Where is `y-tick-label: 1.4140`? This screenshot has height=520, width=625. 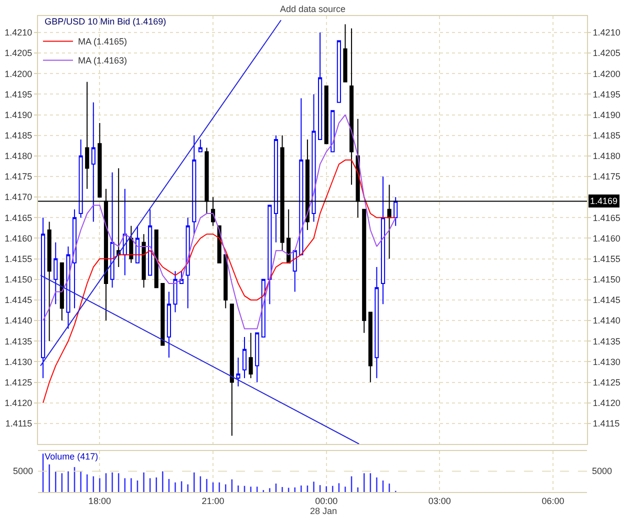 y-tick-label: 1.4140 is located at coordinates (18, 321).